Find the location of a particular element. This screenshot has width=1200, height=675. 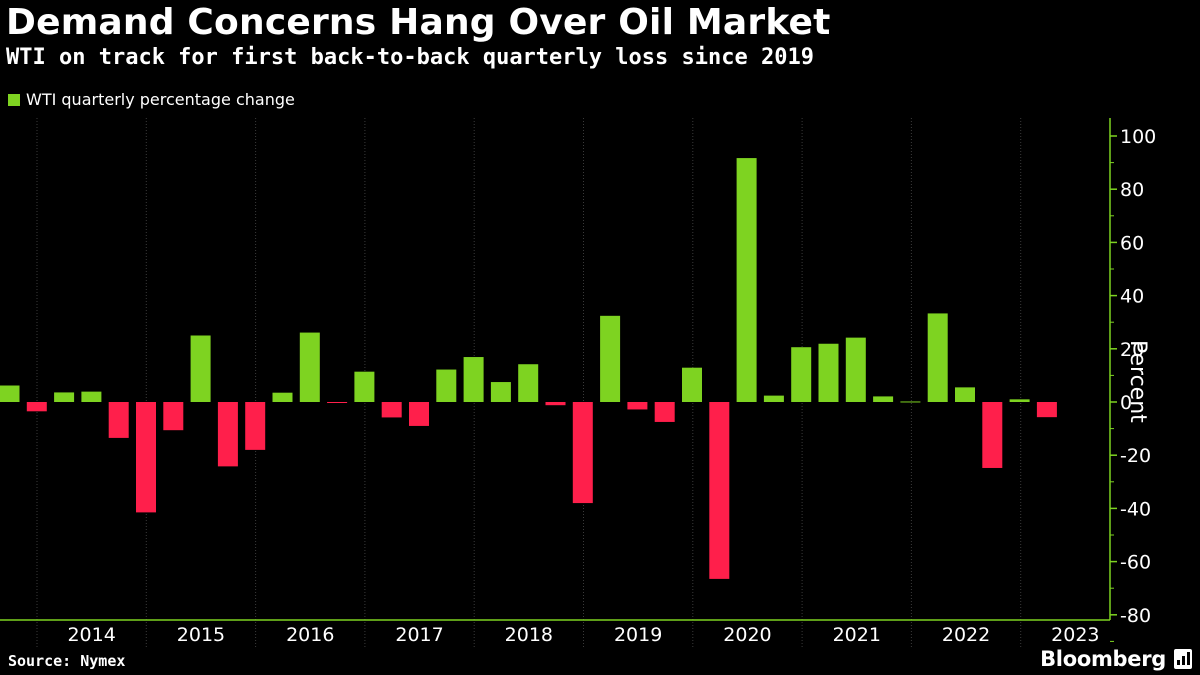

x-tick-label: 2016 is located at coordinates (310, 635).